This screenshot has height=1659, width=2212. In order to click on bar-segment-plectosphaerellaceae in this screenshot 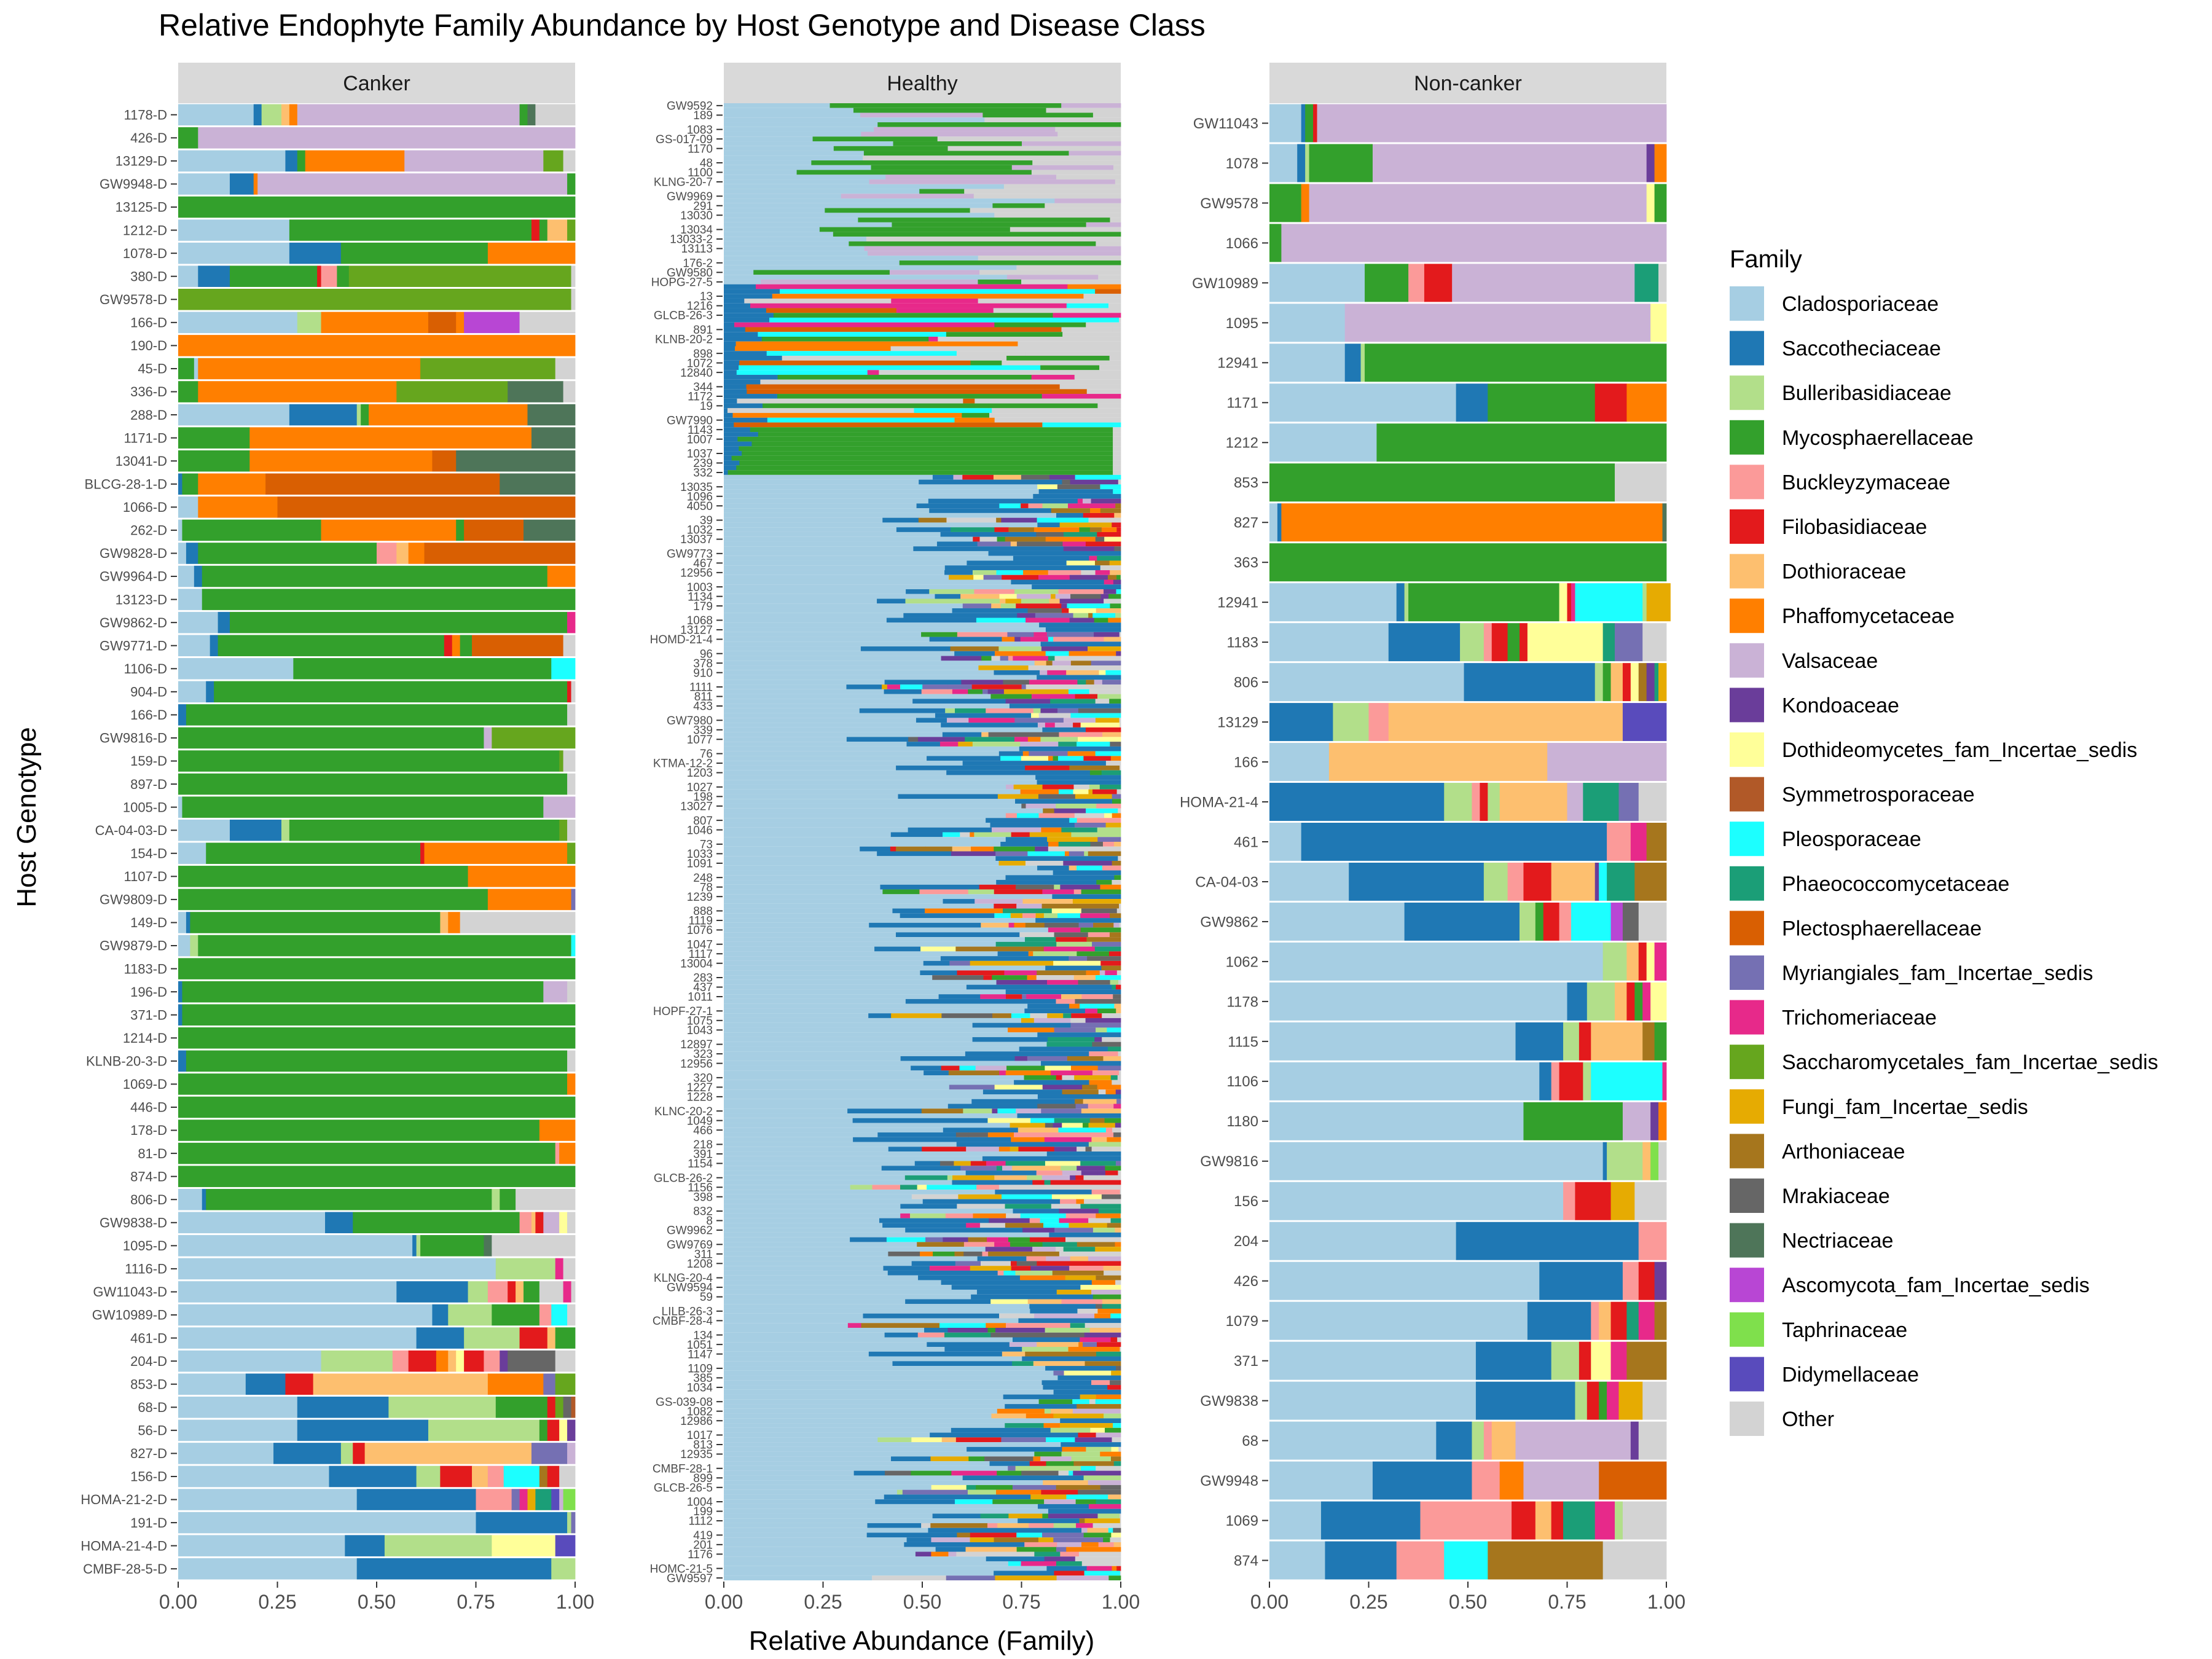, I will do `click(888, 425)`.